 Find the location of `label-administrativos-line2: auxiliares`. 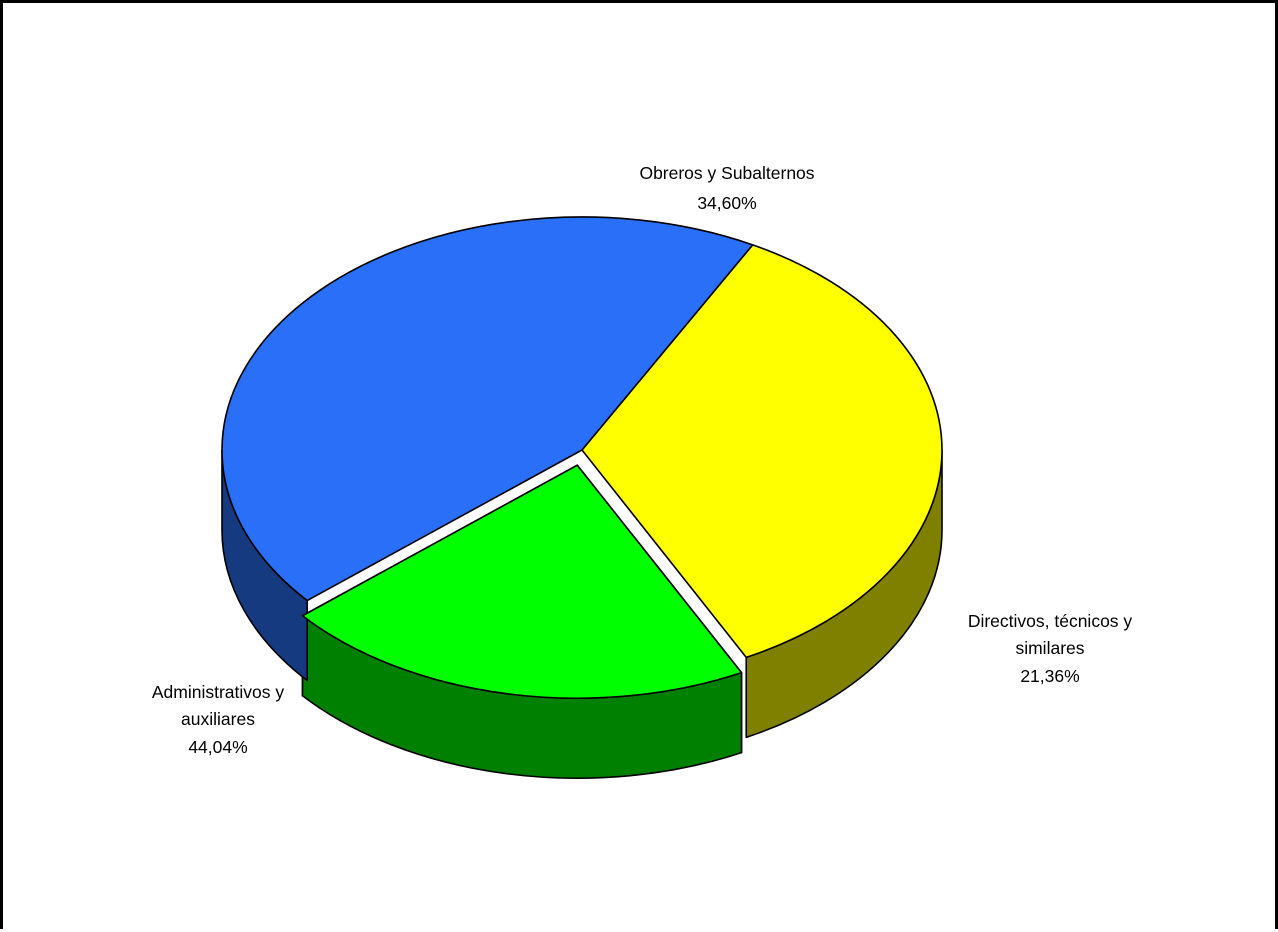

label-administrativos-line2: auxiliares is located at coordinates (218, 719).